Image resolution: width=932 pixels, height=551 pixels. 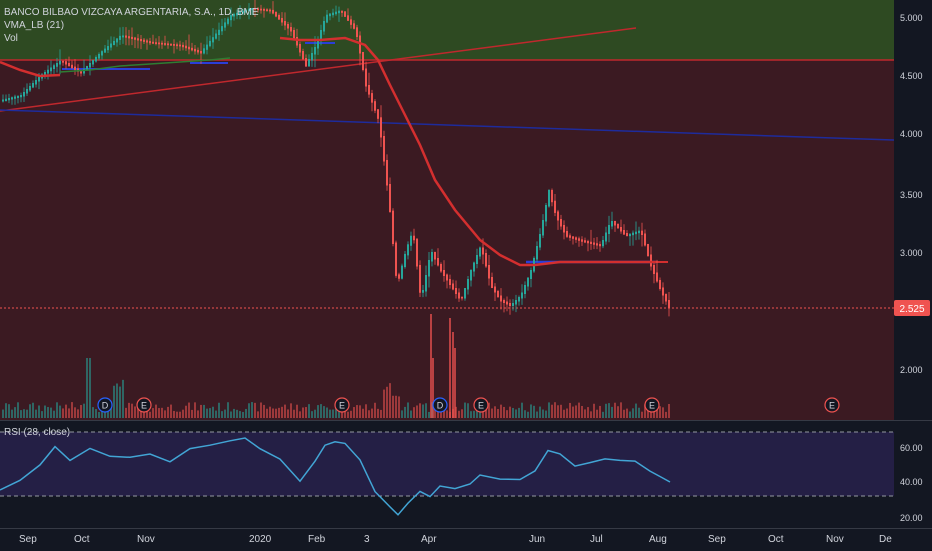 I want to click on price-tick: 3.500, so click(x=911, y=195).